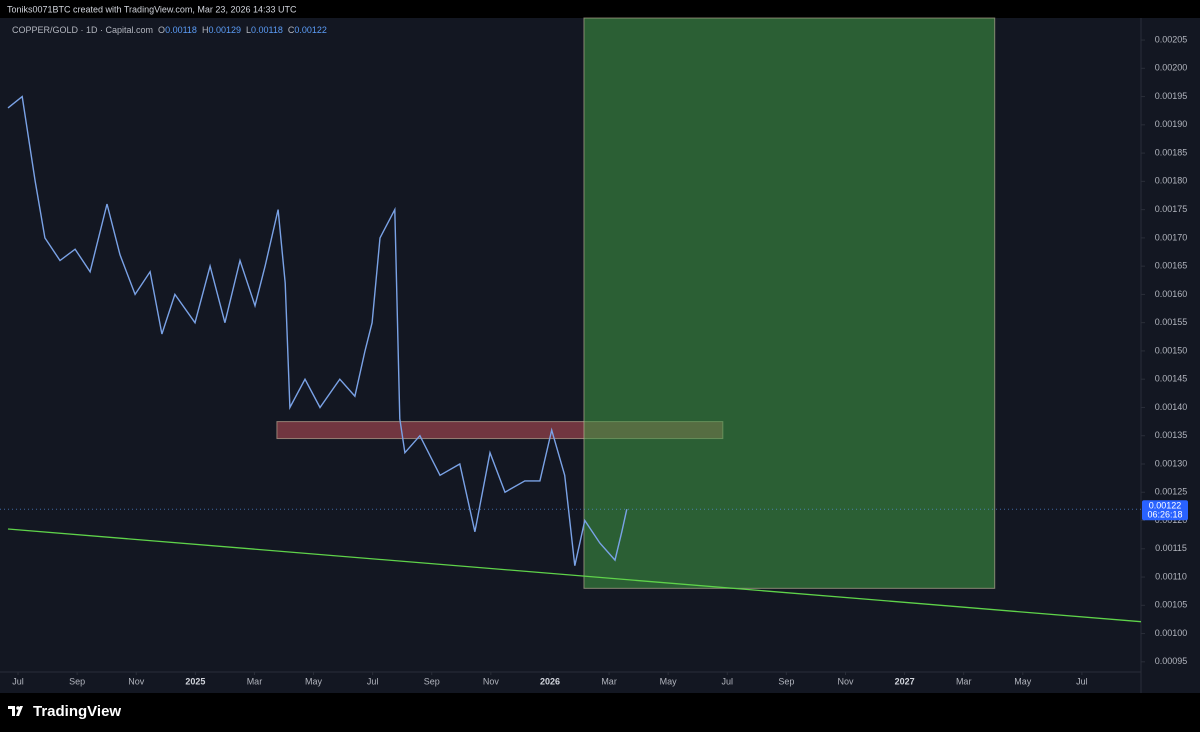 The height and width of the screenshot is (732, 1200). I want to click on legend-item: C, so click(291, 30).